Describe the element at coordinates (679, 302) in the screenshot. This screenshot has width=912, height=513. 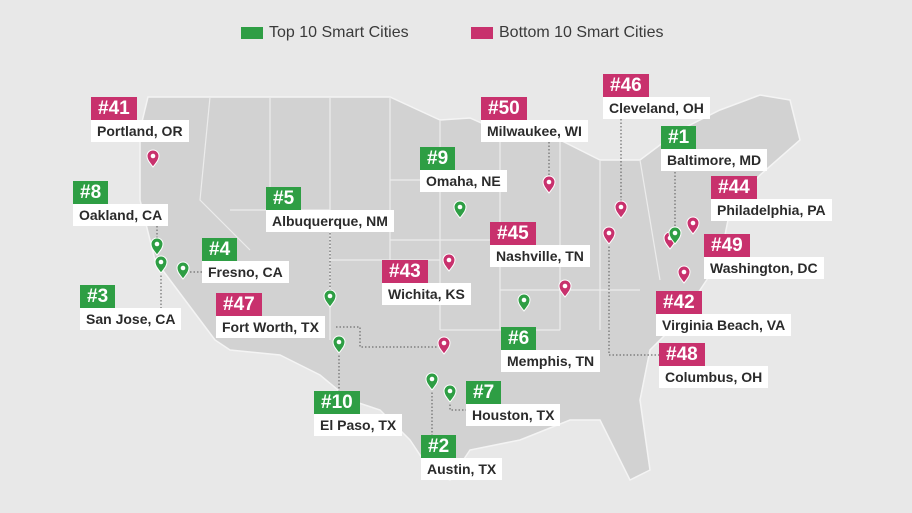
I see `rank-label: #42` at that location.